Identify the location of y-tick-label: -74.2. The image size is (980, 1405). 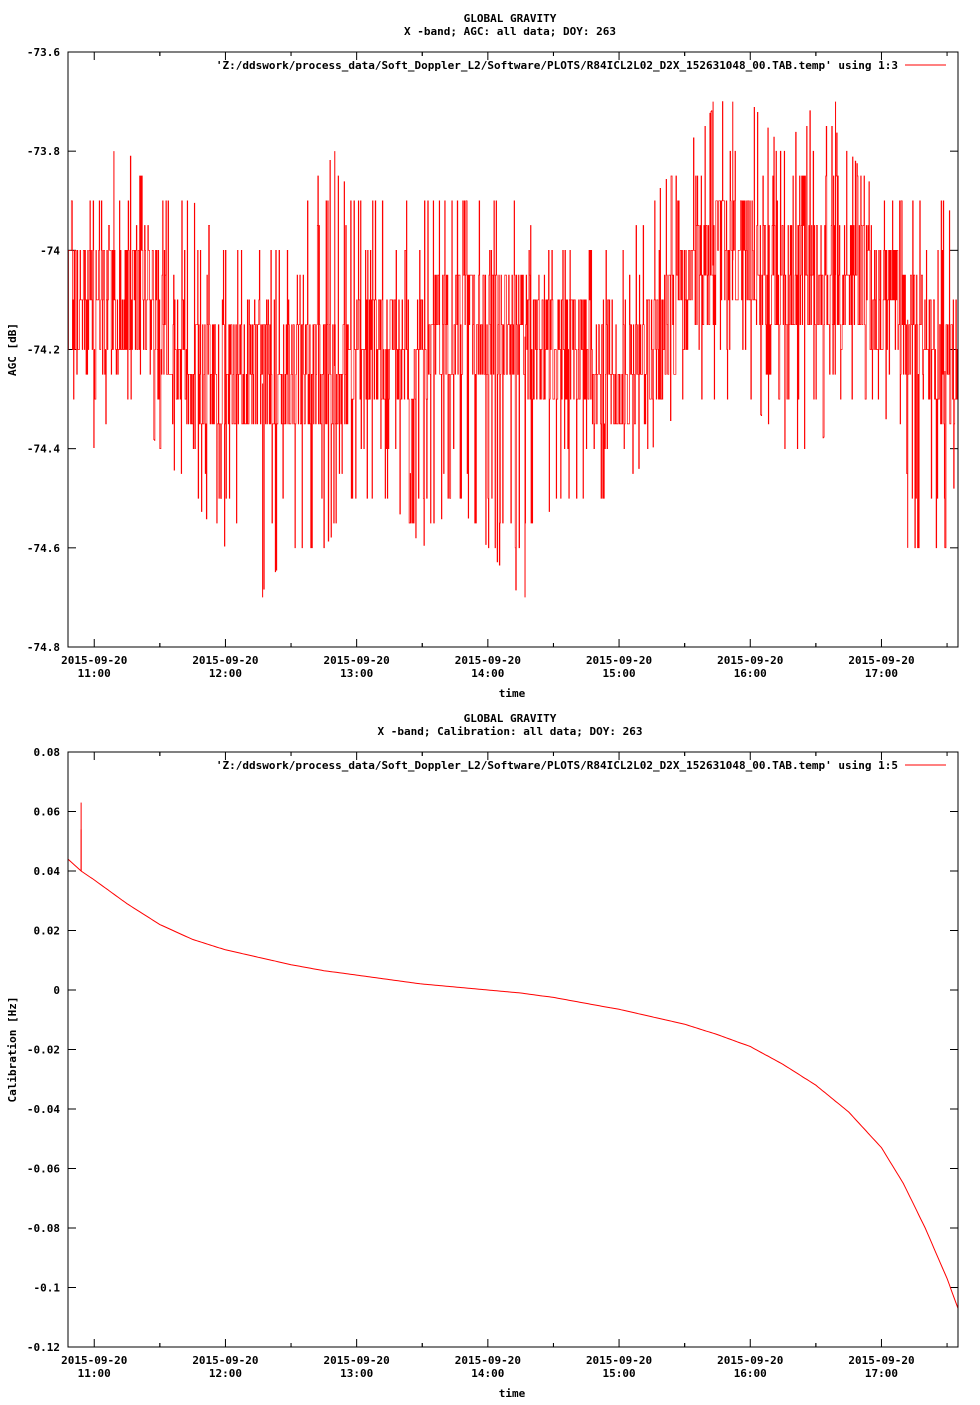
(43, 350).